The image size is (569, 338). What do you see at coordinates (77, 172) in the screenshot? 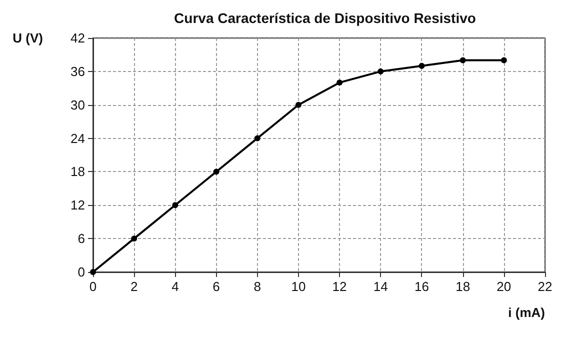
I see `y-tick-label: 18` at bounding box center [77, 172].